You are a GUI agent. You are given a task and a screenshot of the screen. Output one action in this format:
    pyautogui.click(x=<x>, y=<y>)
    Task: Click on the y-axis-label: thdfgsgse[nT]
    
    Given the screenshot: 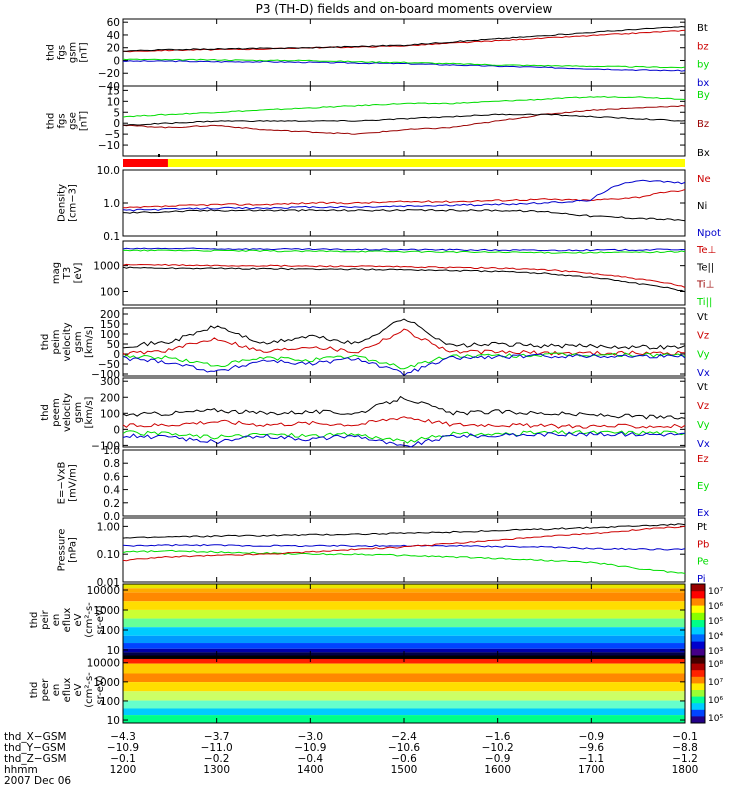 What is the action you would take?
    pyautogui.click(x=68, y=121)
    